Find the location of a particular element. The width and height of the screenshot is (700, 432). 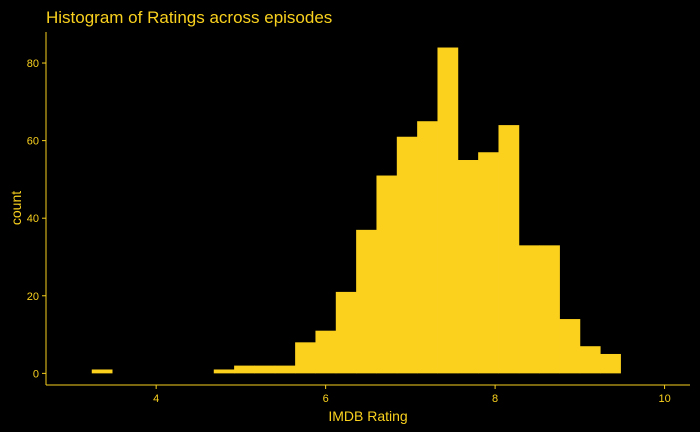

y-tick-label: 60 is located at coordinates (33, 142).